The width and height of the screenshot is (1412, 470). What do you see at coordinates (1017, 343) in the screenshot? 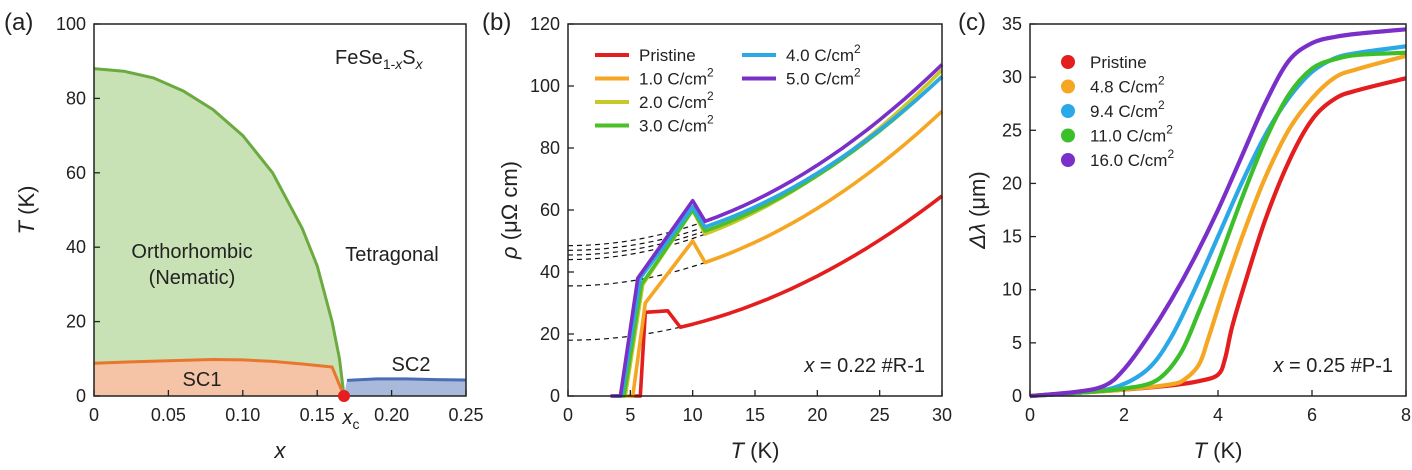
I see `panel-c-y-tick-label: 5` at bounding box center [1017, 343].